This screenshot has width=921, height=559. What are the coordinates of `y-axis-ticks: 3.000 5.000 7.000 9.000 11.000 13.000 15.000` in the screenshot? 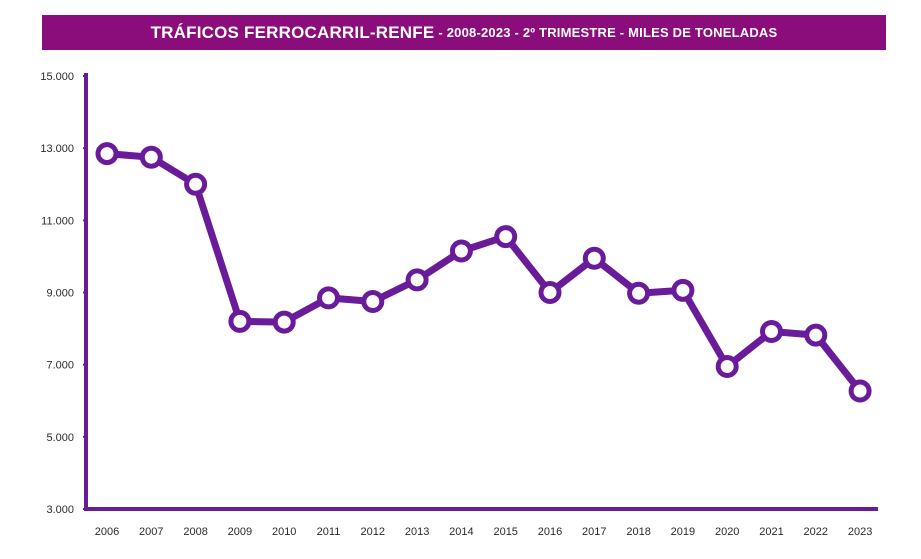 It's located at (63, 293).